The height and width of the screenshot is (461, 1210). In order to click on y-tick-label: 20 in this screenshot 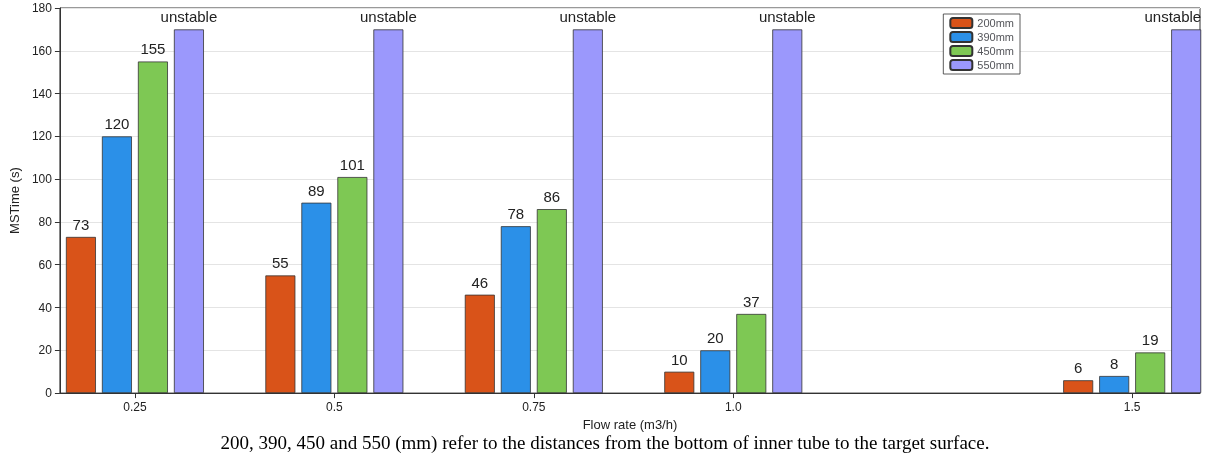, I will do `click(45, 350)`.